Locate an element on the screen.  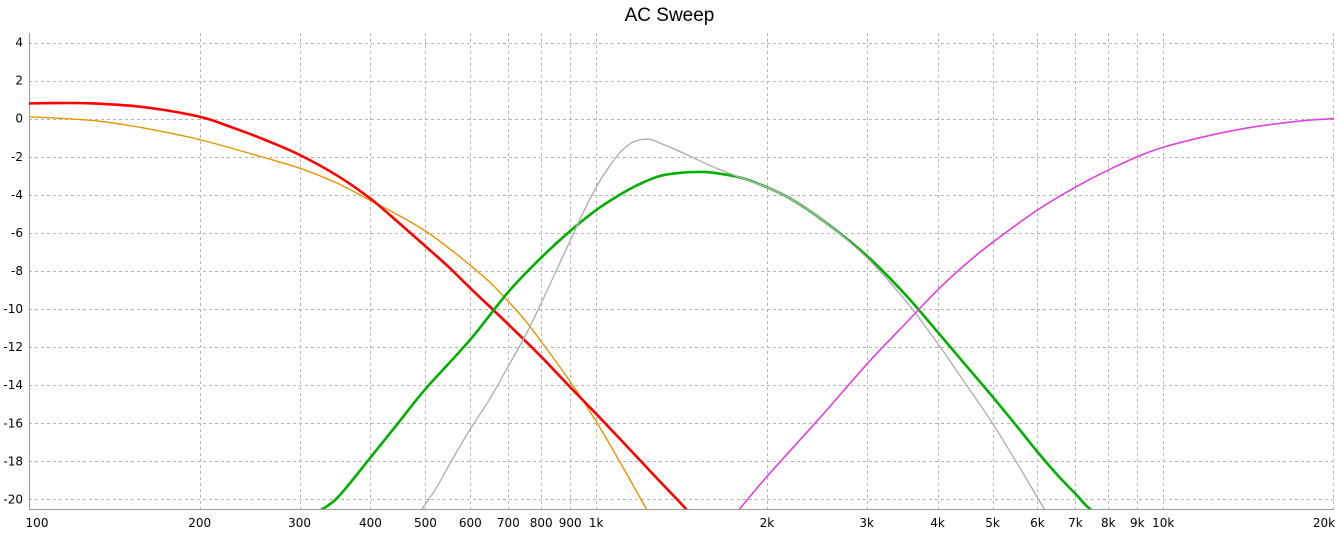
y-tick-label: -2 is located at coordinates (17, 157).